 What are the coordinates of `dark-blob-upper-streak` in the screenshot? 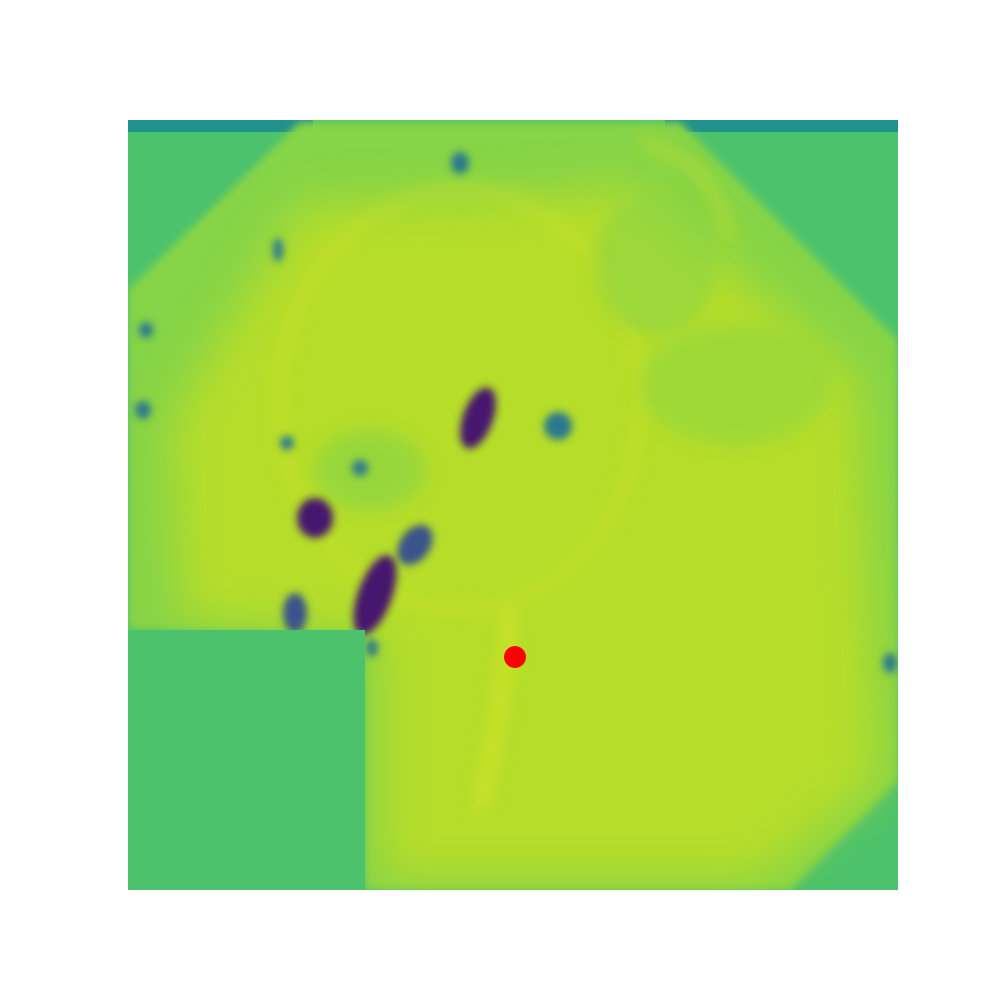 It's located at (415, 545).